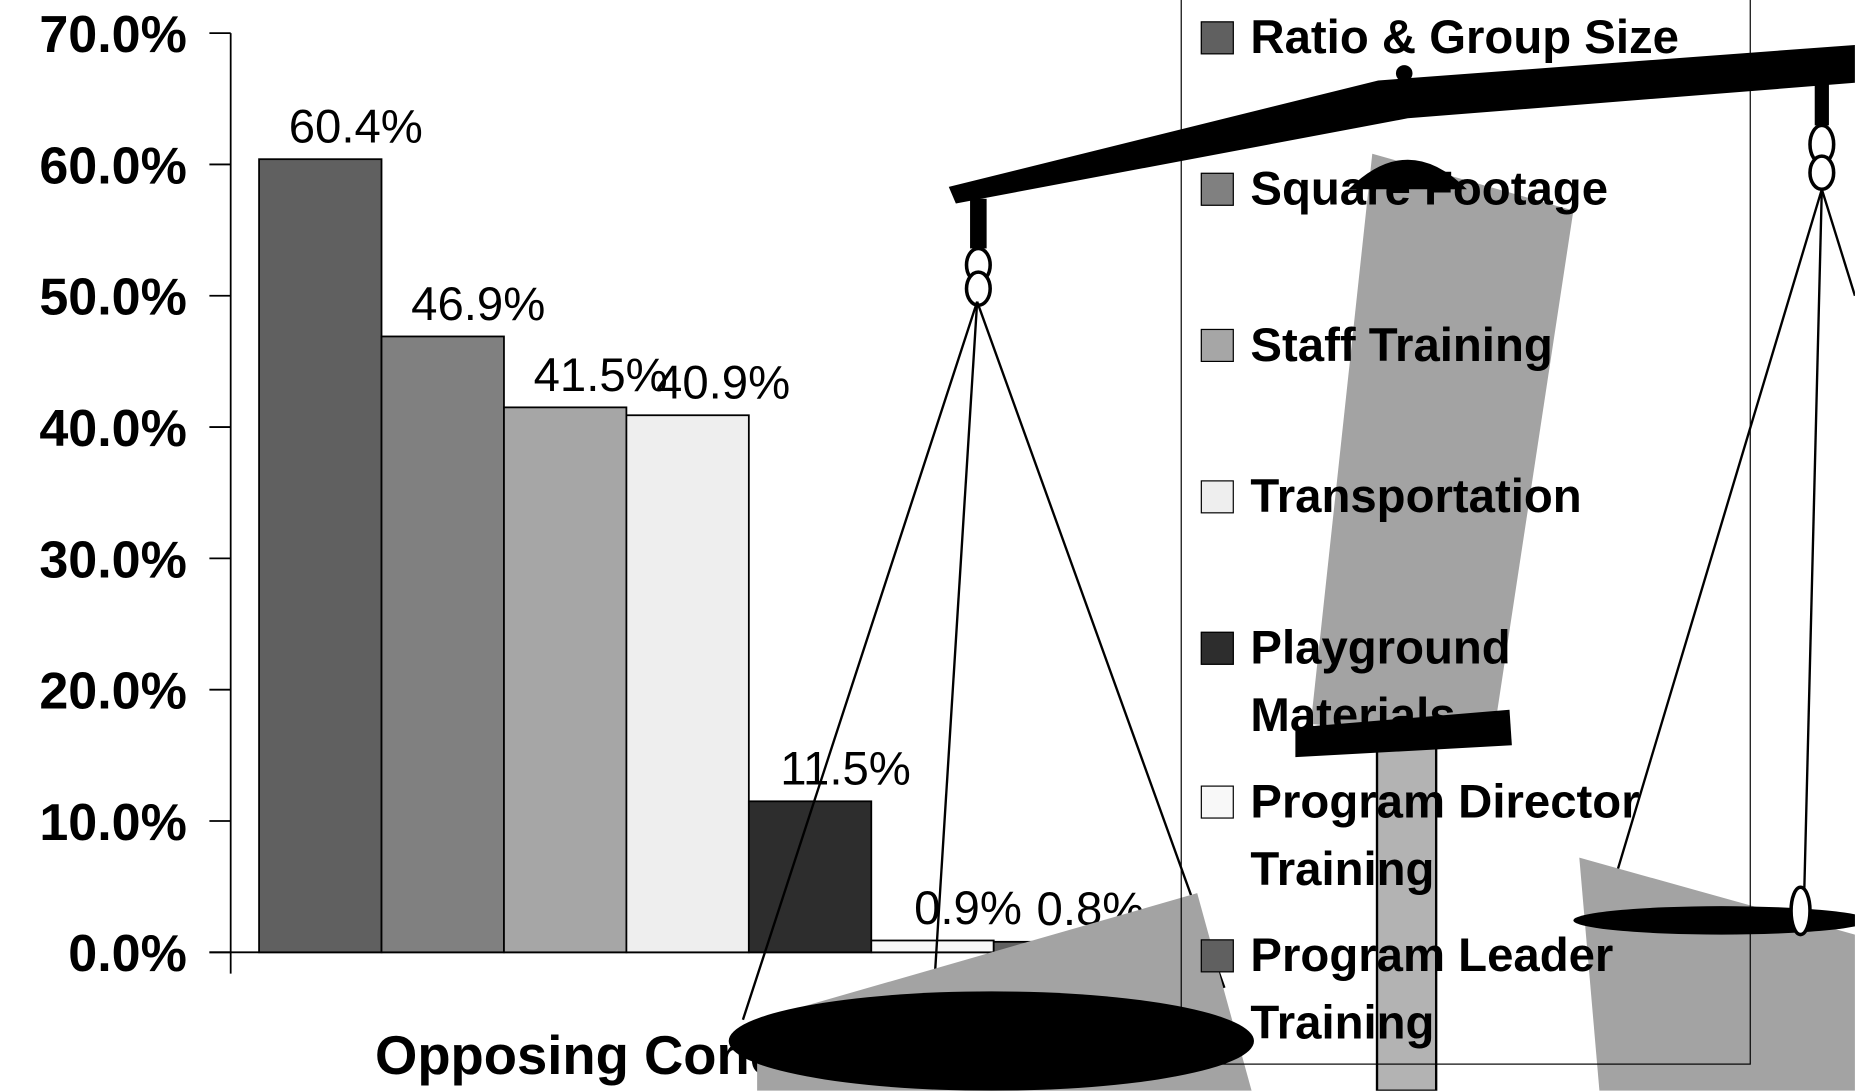  Describe the element at coordinates (113, 166) in the screenshot. I see `y-tick-label: 60.0%` at that location.